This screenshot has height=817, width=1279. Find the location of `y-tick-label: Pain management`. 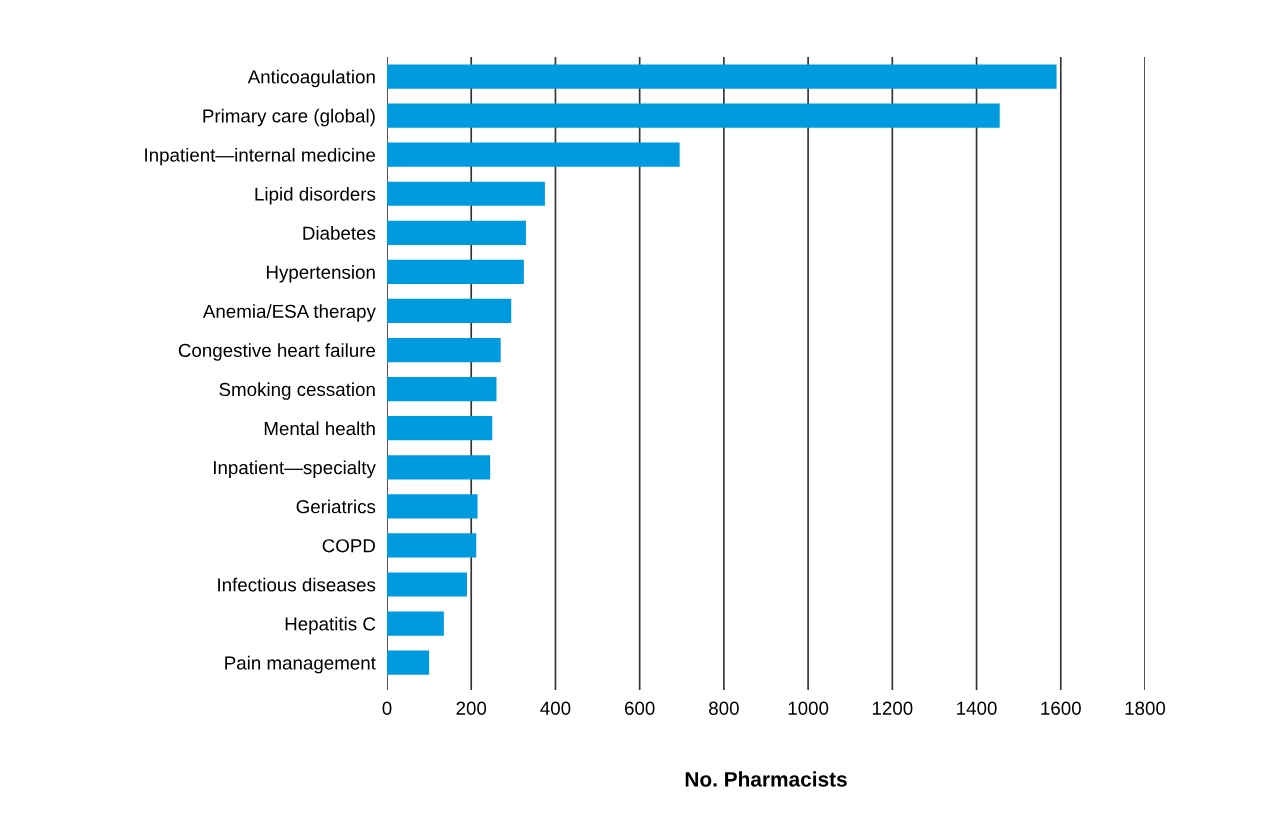

y-tick-label: Pain management is located at coordinates (300, 664).